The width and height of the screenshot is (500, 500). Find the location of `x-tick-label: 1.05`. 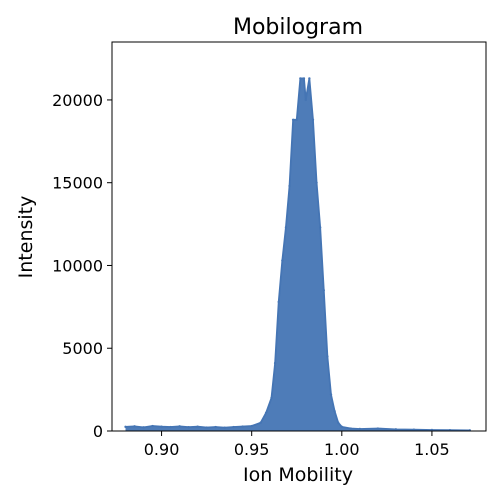

x-tick-label: 1.05 is located at coordinates (432, 449).